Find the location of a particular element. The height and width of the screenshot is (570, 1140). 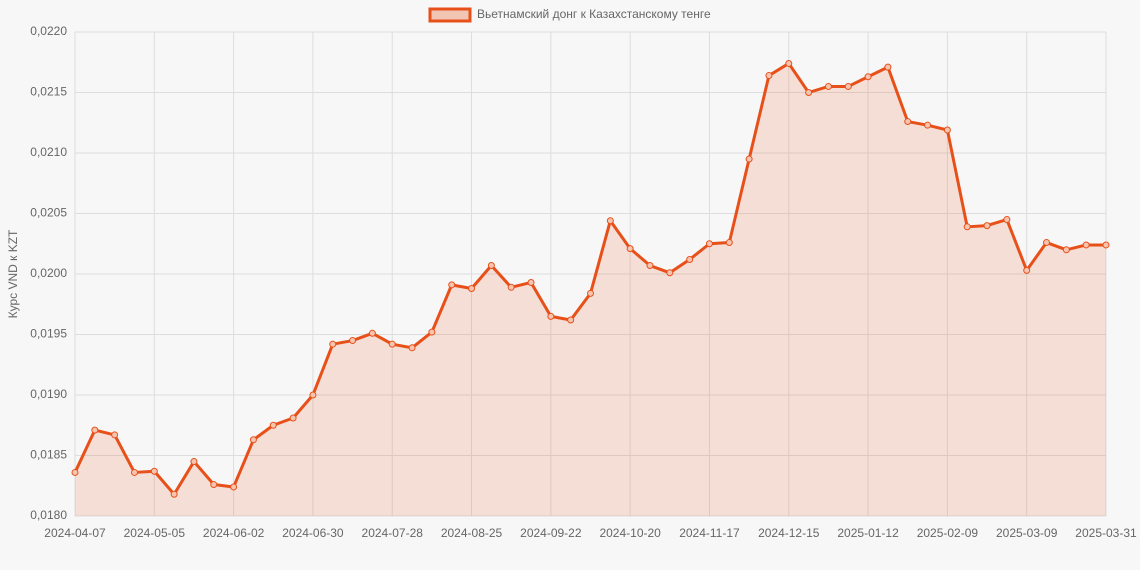

legend-swatch is located at coordinates (450, 15).